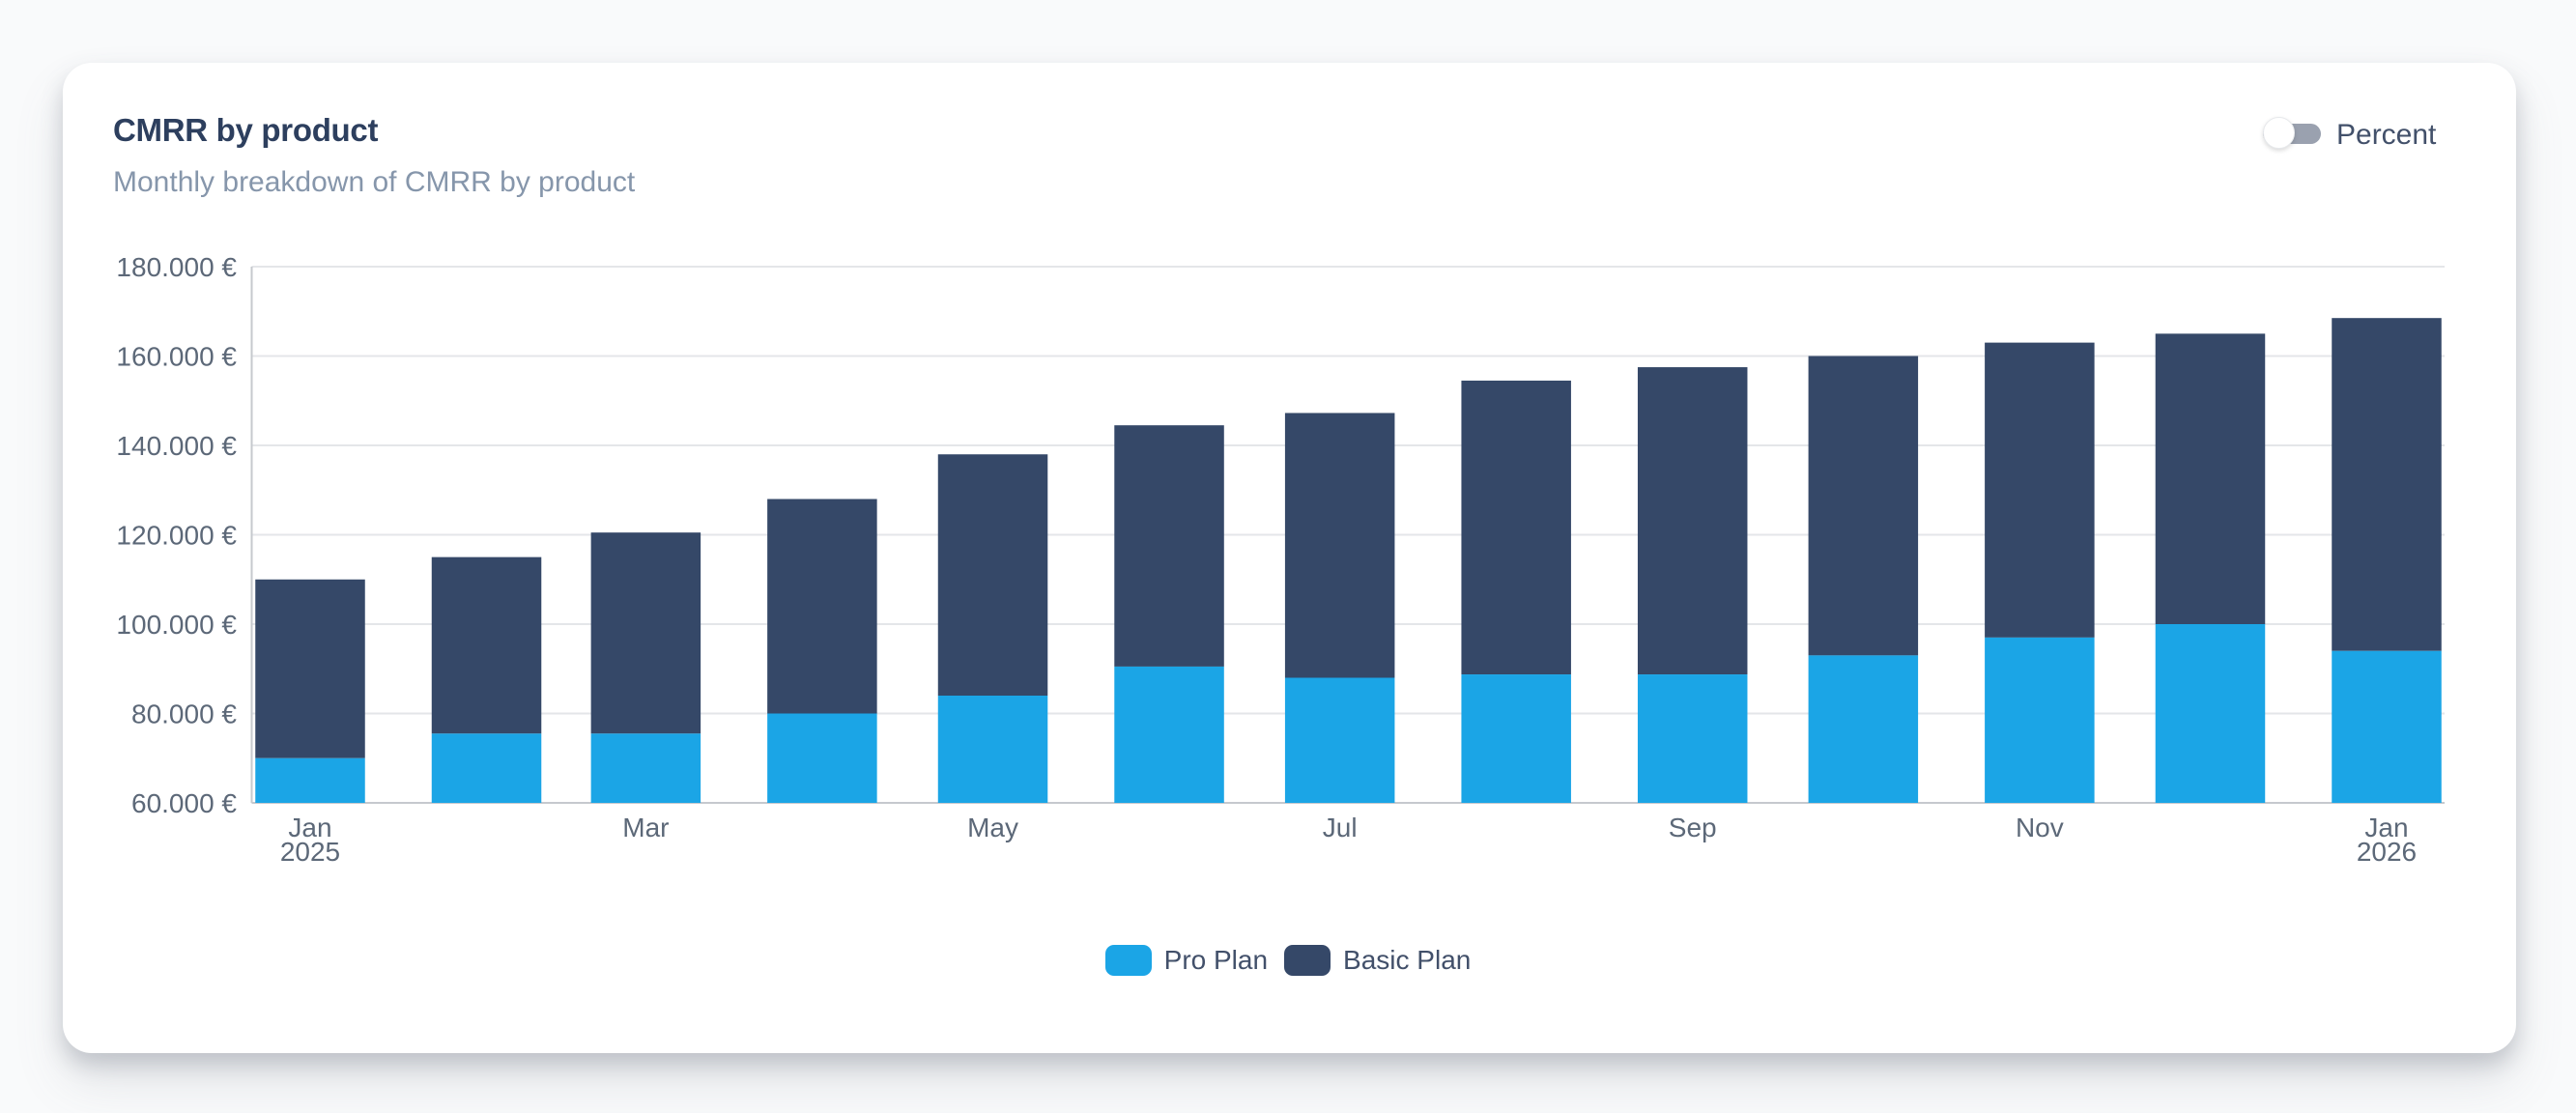 The height and width of the screenshot is (1113, 2576). Describe the element at coordinates (646, 828) in the screenshot. I see `svg-text: Mar` at that location.